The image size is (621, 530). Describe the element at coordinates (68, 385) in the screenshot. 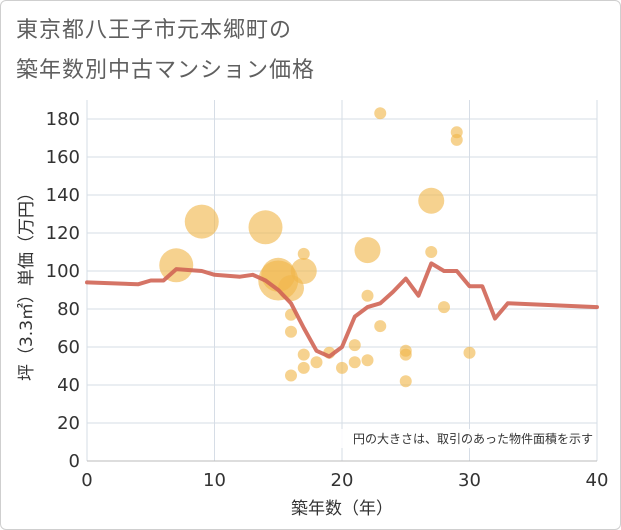

I see `y-tick-label: 40` at that location.